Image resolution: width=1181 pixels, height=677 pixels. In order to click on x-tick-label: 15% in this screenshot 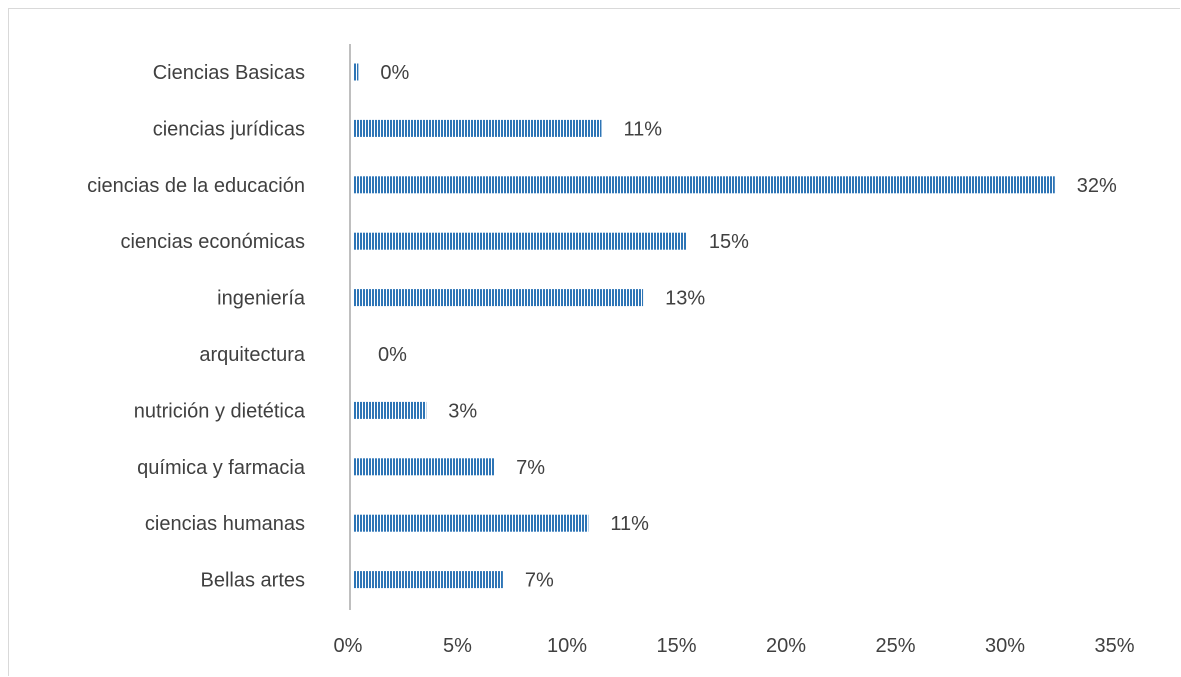, I will do `click(676, 646)`.